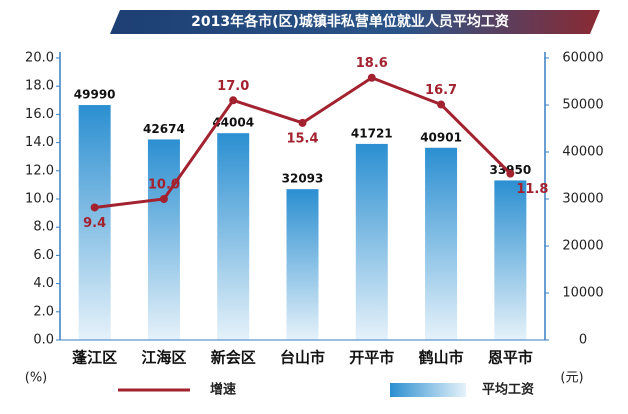 The height and width of the screenshot is (414, 628). What do you see at coordinates (372, 133) in the screenshot?
I see `bar-label: 41721` at bounding box center [372, 133].